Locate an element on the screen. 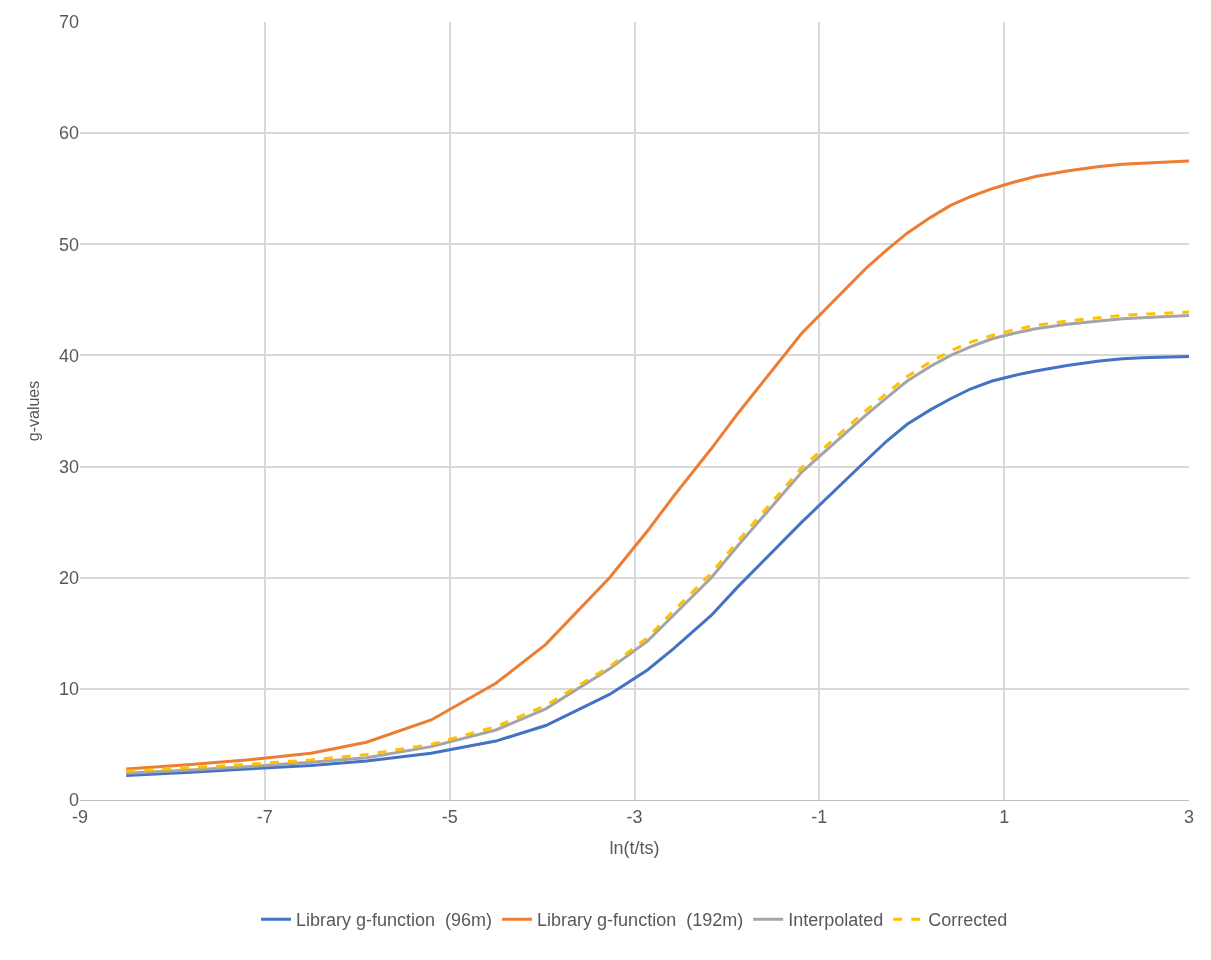 Image resolution: width=1211 pixels, height=960 pixels. y-tick-label: 40 is located at coordinates (68, 355).